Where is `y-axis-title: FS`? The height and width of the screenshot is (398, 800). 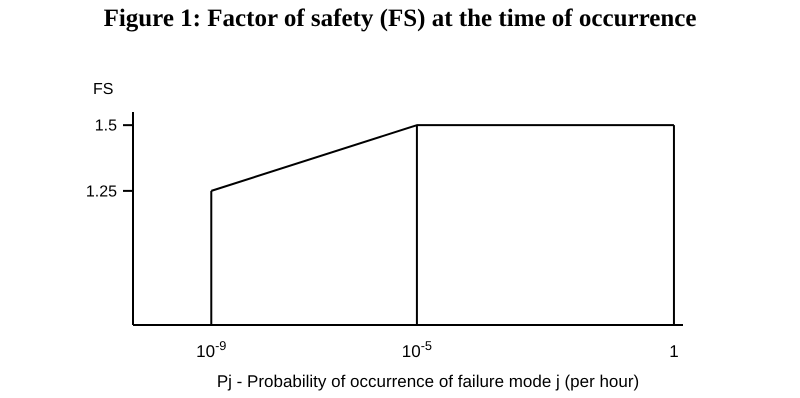 y-axis-title: FS is located at coordinates (103, 89).